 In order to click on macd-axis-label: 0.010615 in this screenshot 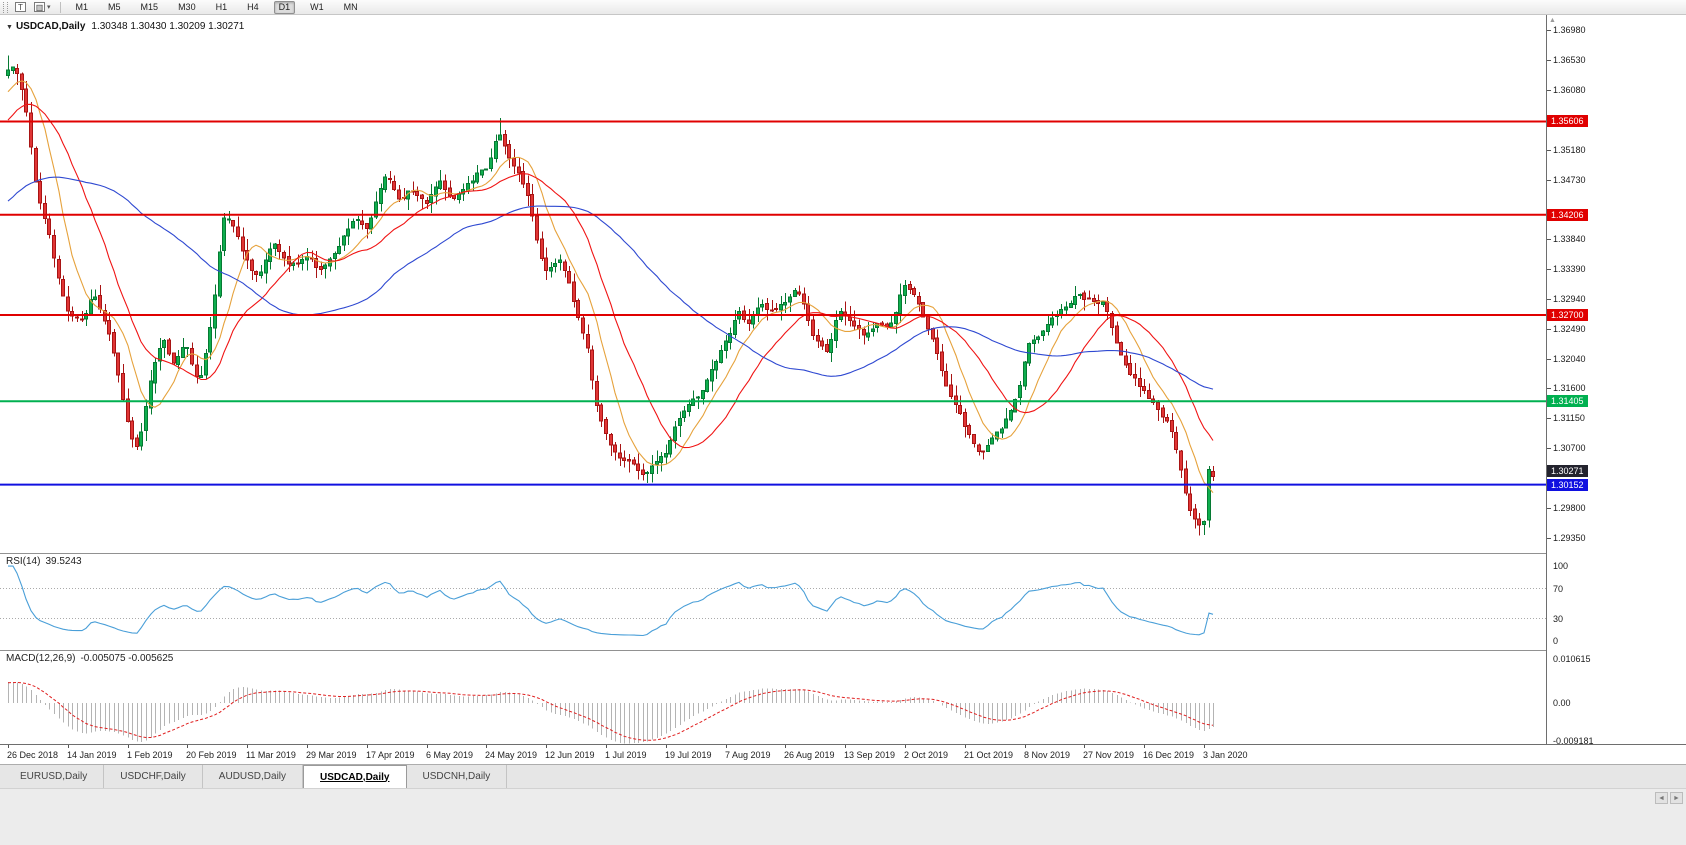, I will do `click(1572, 659)`.